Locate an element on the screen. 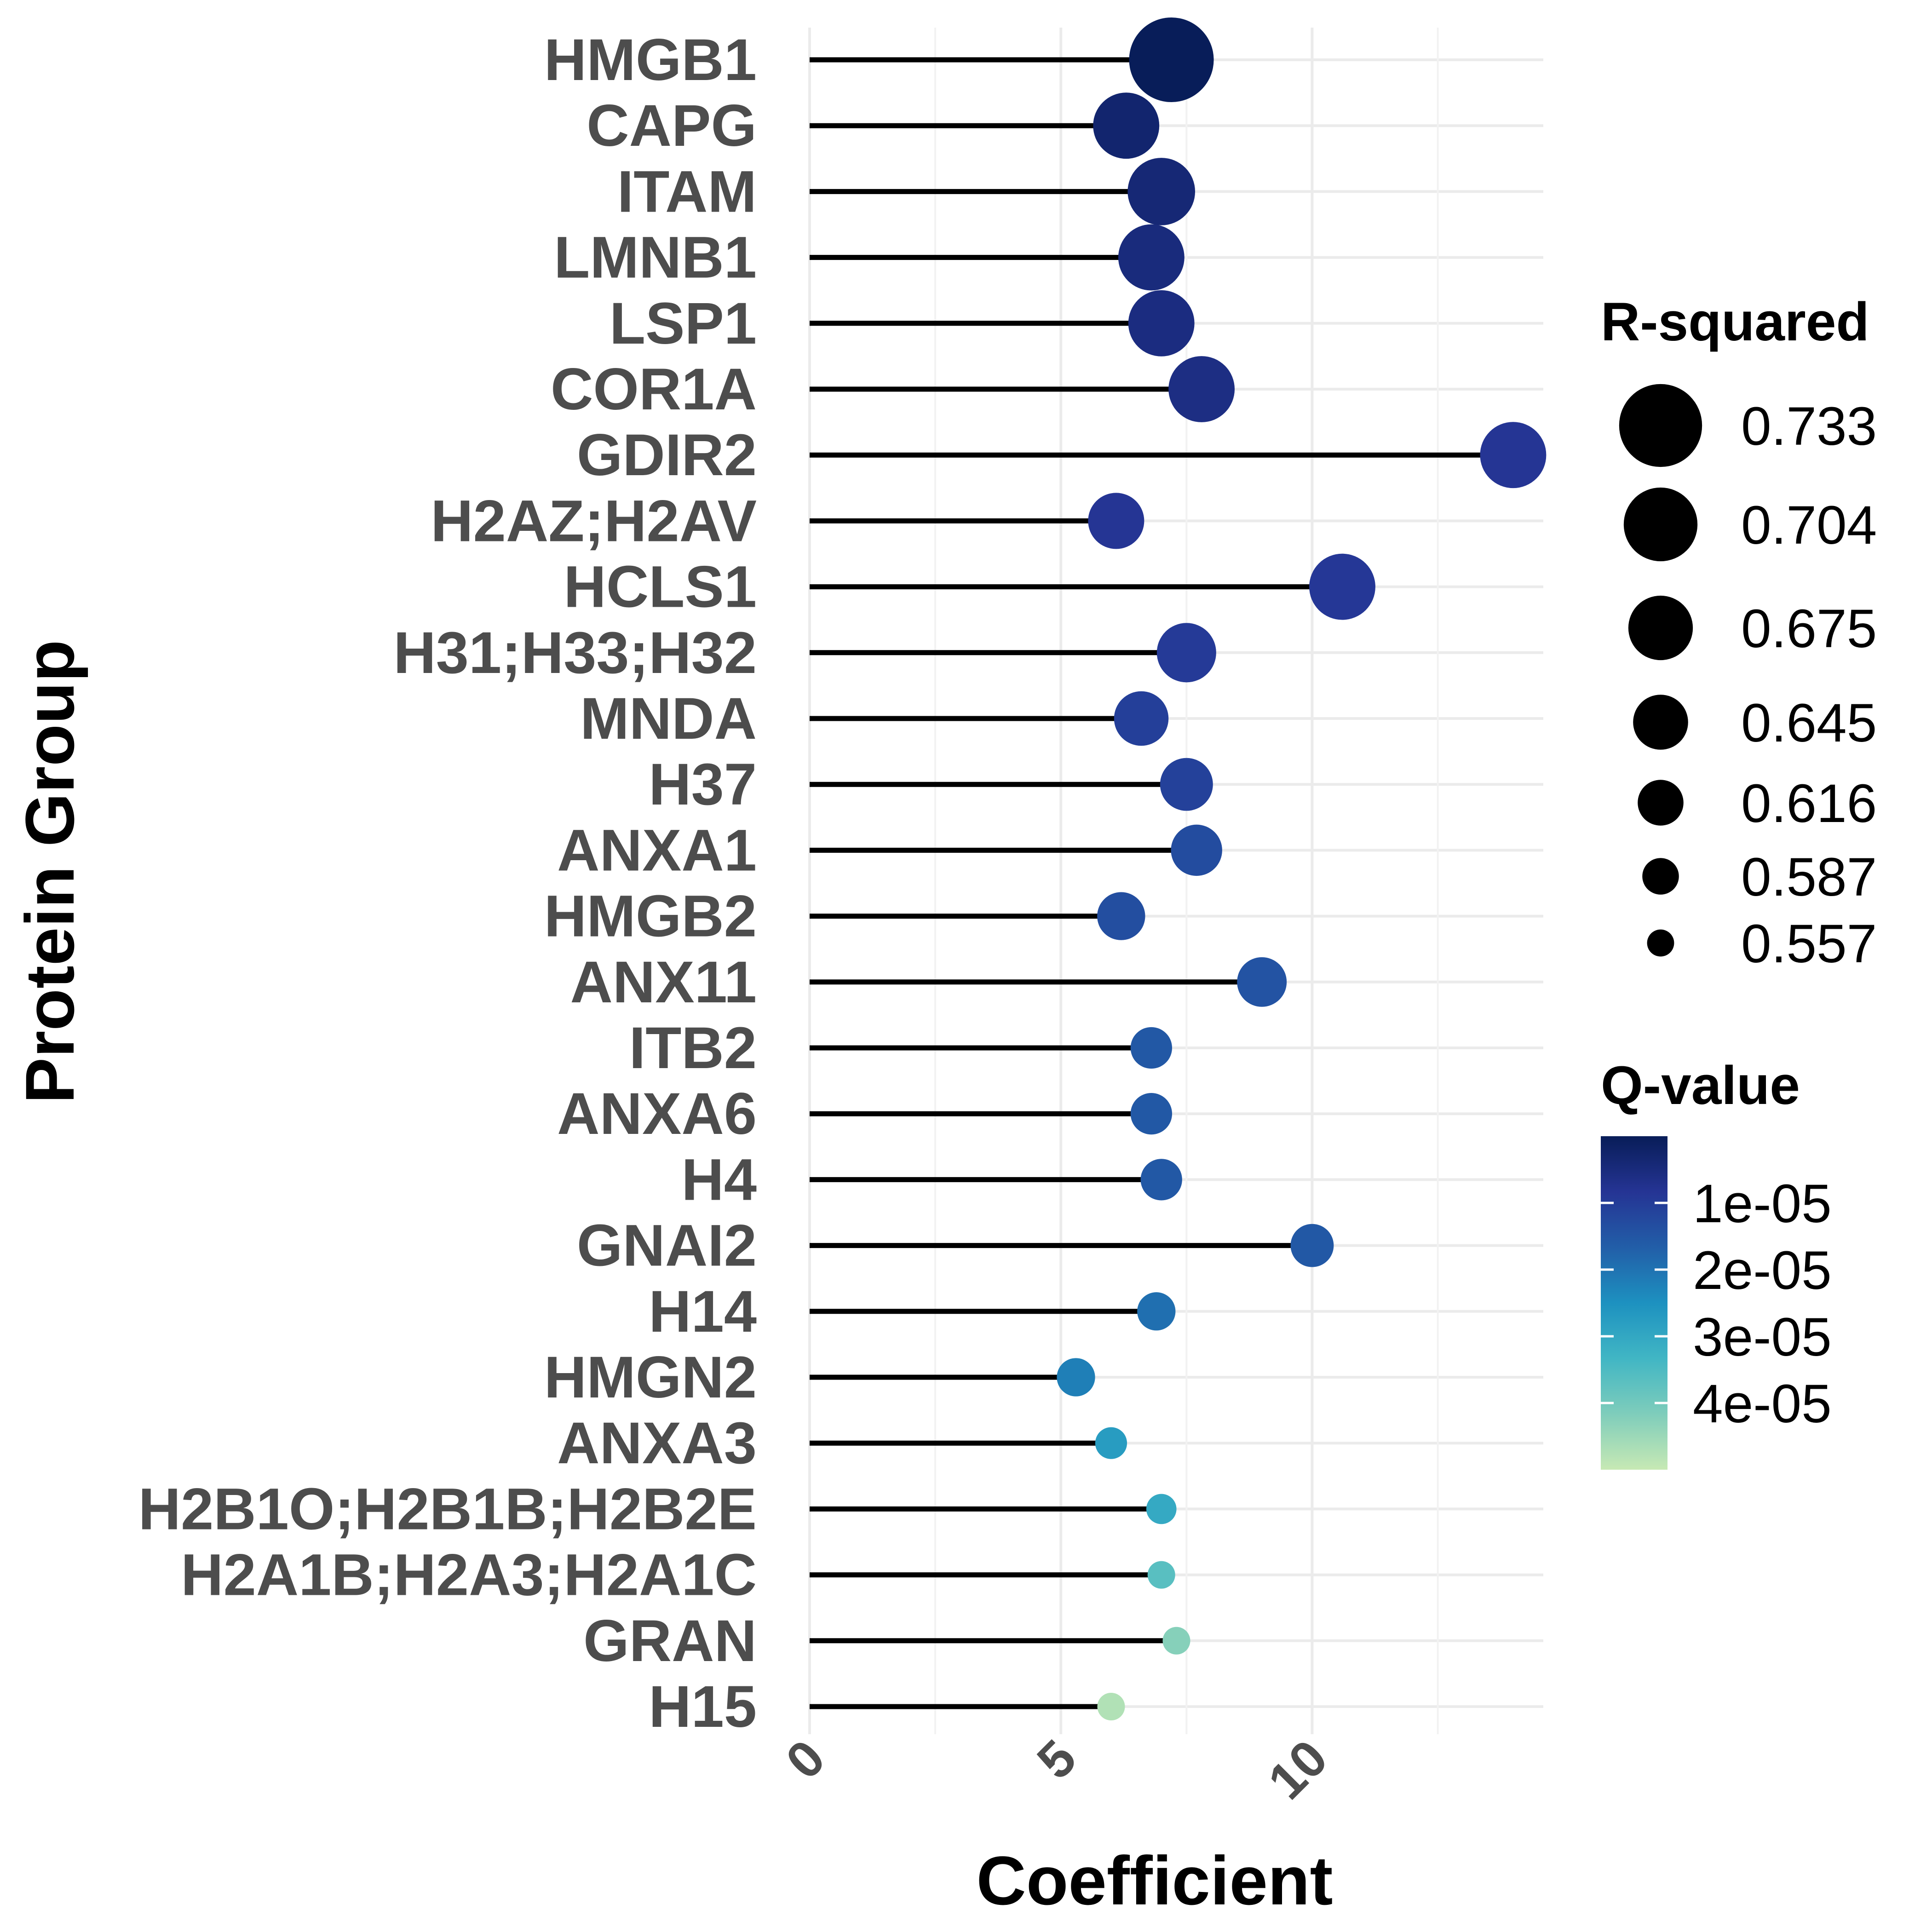 The image size is (1932, 1932). x-tick-label: 0 is located at coordinates (805, 1759).